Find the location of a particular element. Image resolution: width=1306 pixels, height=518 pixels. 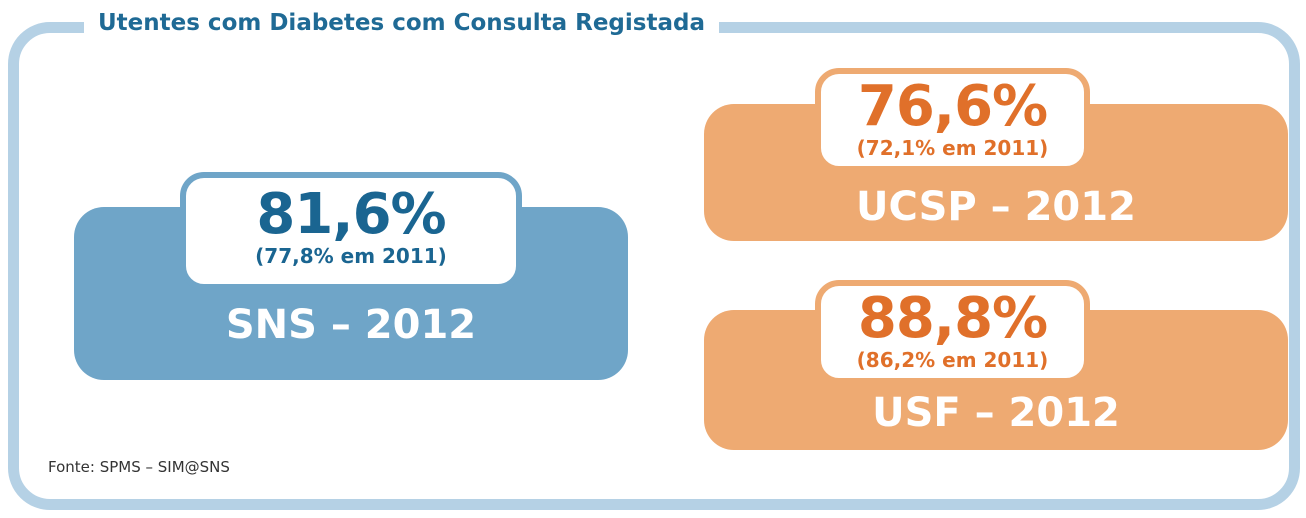

label: USF – 2012 is located at coordinates (996, 413).